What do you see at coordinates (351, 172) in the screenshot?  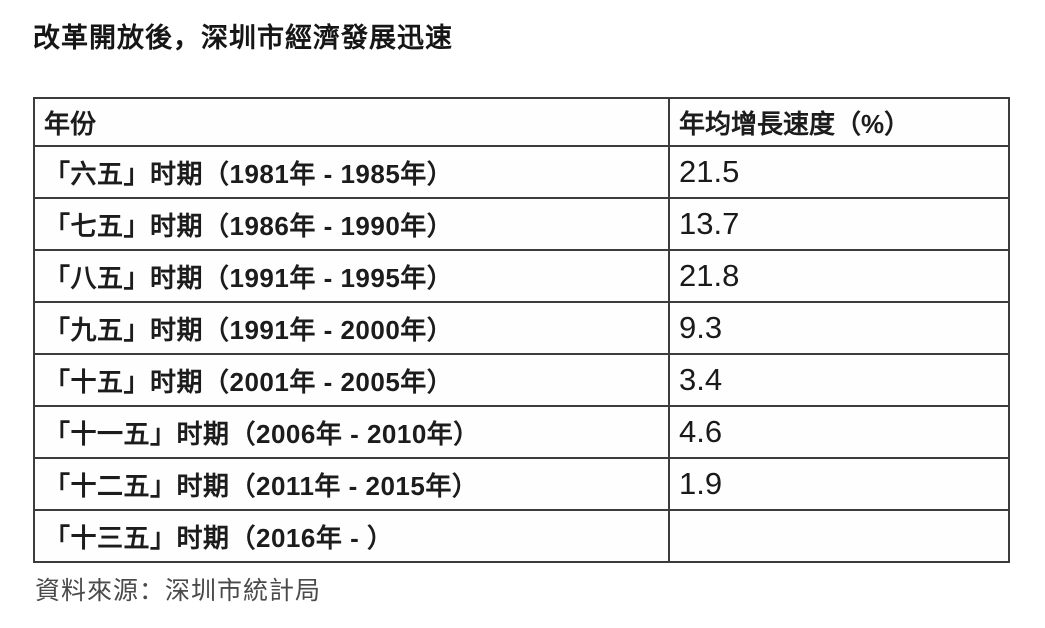 I see `period-cell: 「六五」时期（1981年 - 1985年）` at bounding box center [351, 172].